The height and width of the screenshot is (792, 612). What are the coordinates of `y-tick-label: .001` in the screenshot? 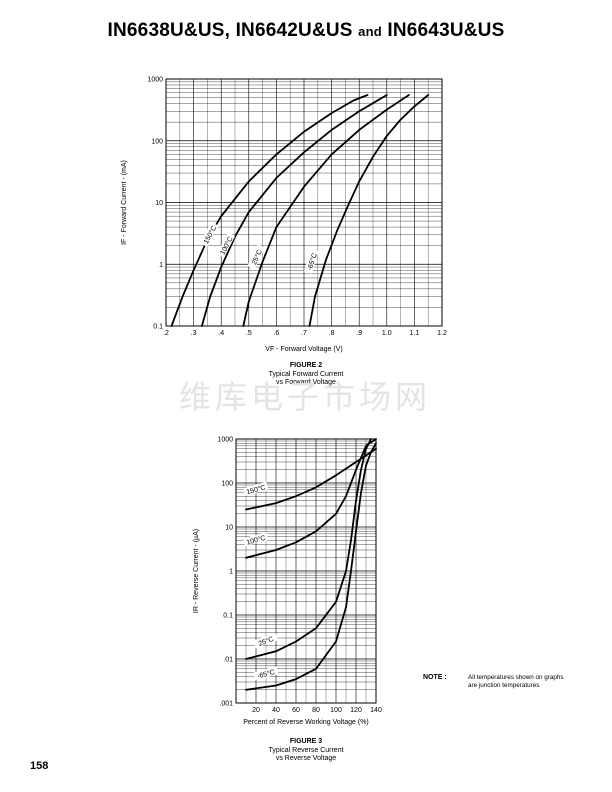 It's located at (226, 704).